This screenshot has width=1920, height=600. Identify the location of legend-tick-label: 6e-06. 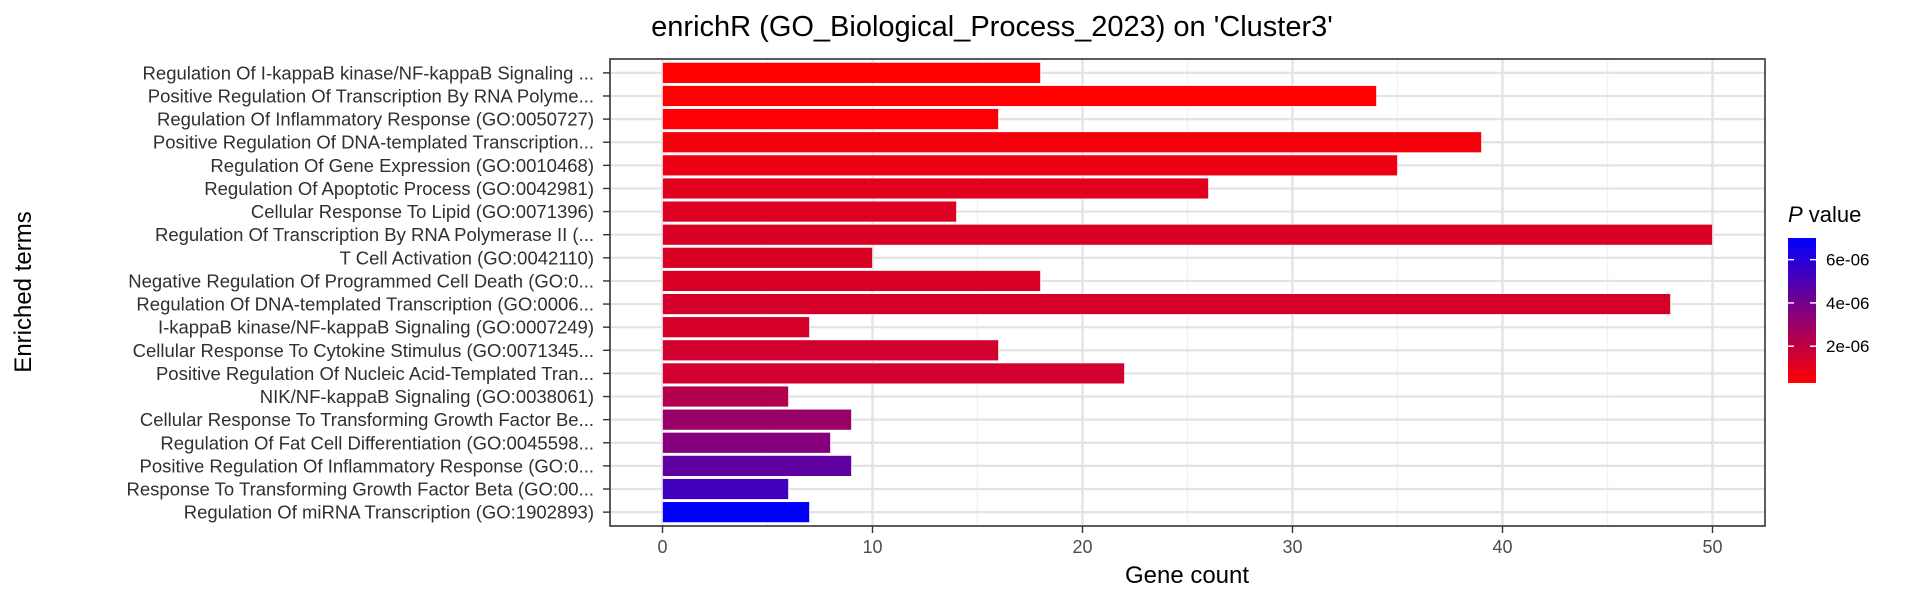
(1847, 260).